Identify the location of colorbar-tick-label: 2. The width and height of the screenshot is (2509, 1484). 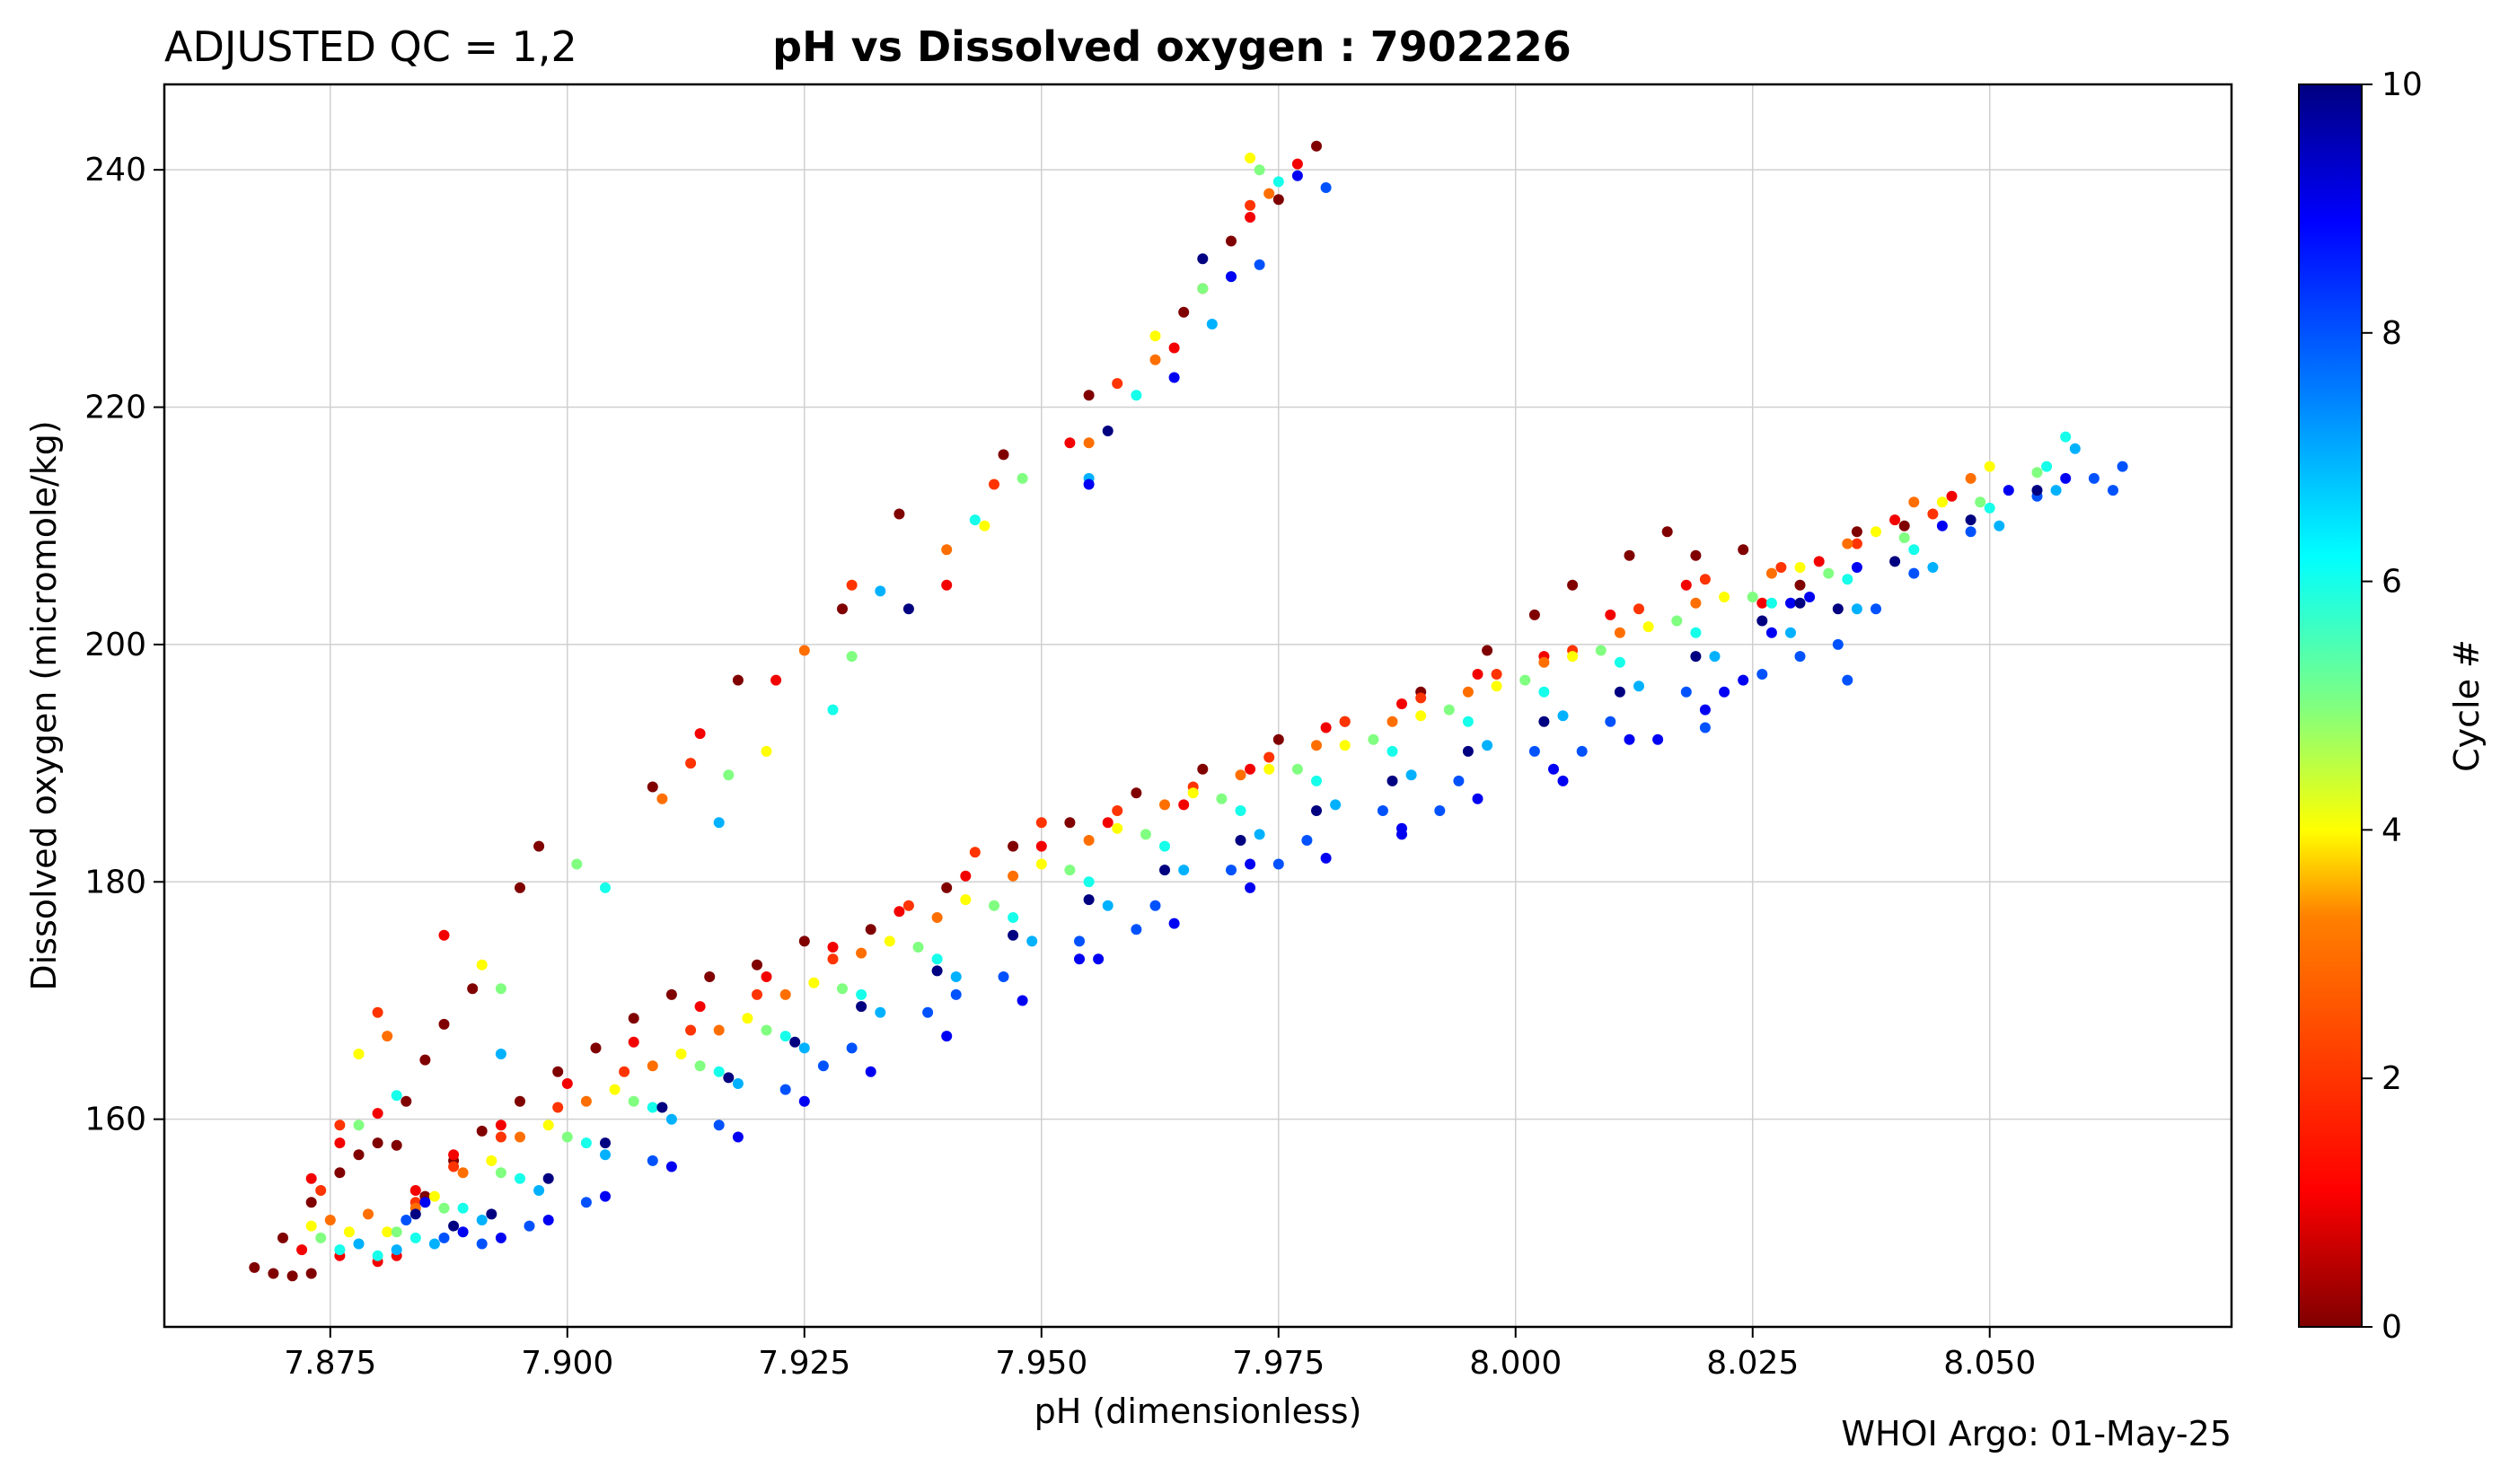
(2391, 1078).